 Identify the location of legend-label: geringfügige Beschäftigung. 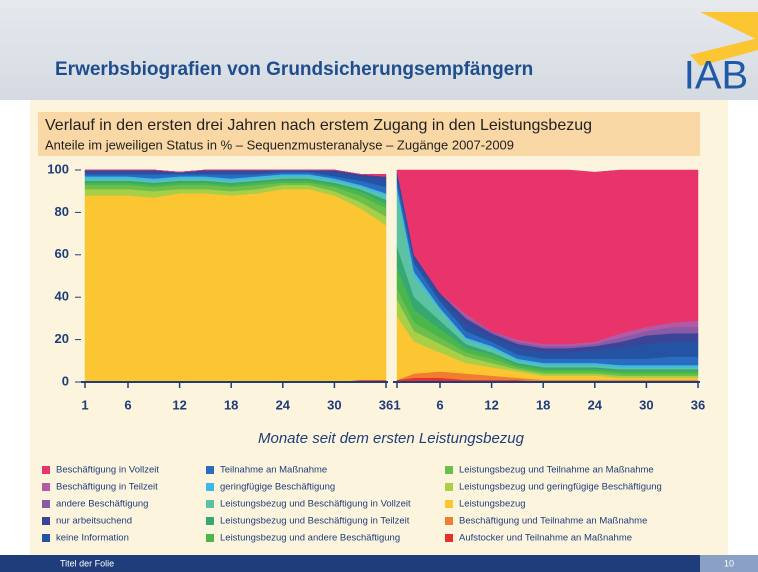
(277, 487).